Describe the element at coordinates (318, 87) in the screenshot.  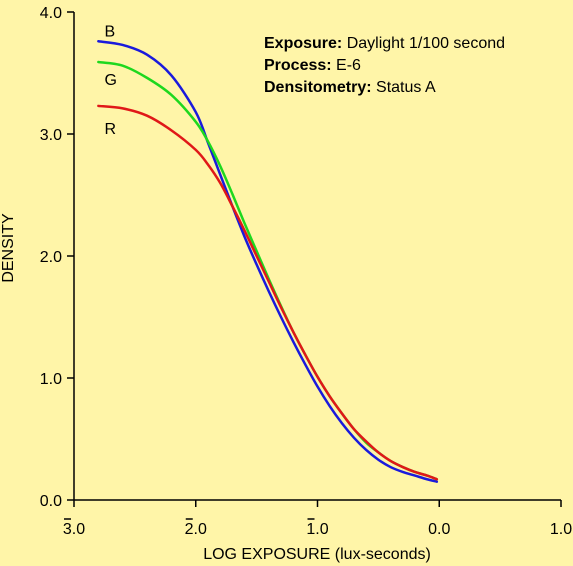
I see `annotation-key: Densitometry:` at that location.